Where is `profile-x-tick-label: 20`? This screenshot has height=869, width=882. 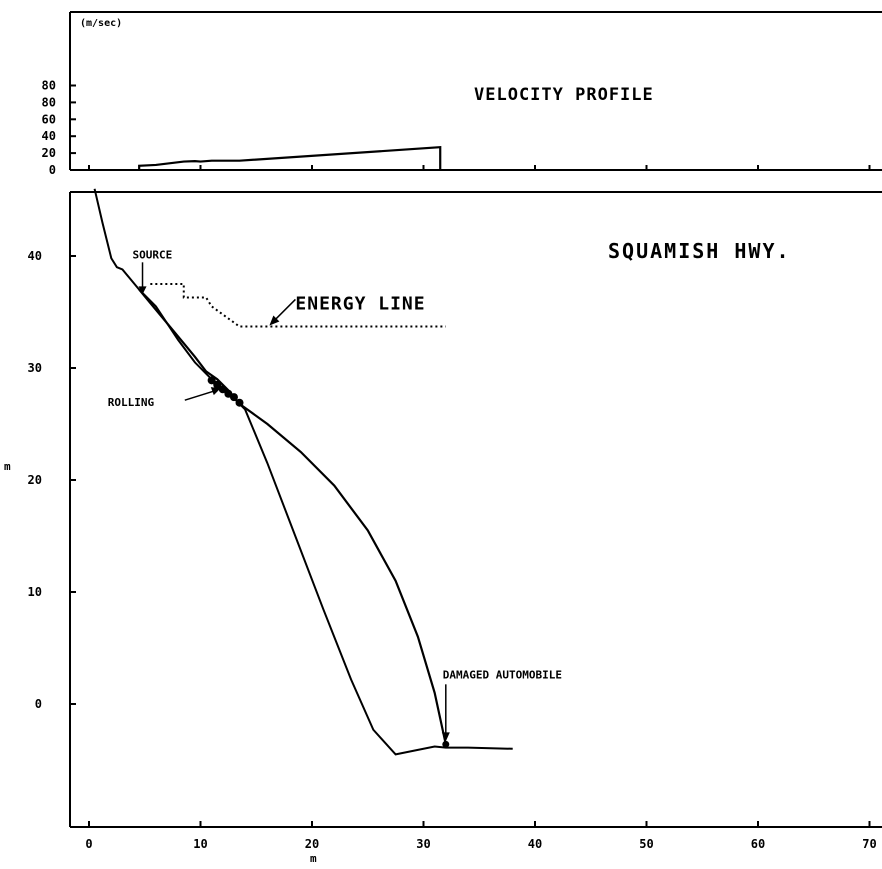 profile-x-tick-label: 20 is located at coordinates (312, 844).